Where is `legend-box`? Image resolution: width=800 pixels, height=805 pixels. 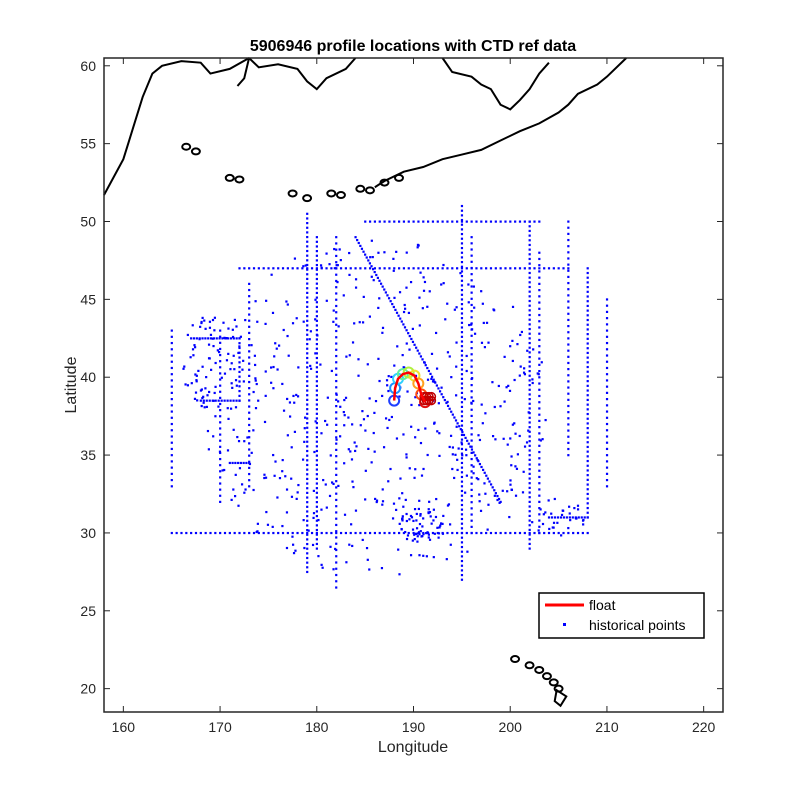
legend-box is located at coordinates (621, 615).